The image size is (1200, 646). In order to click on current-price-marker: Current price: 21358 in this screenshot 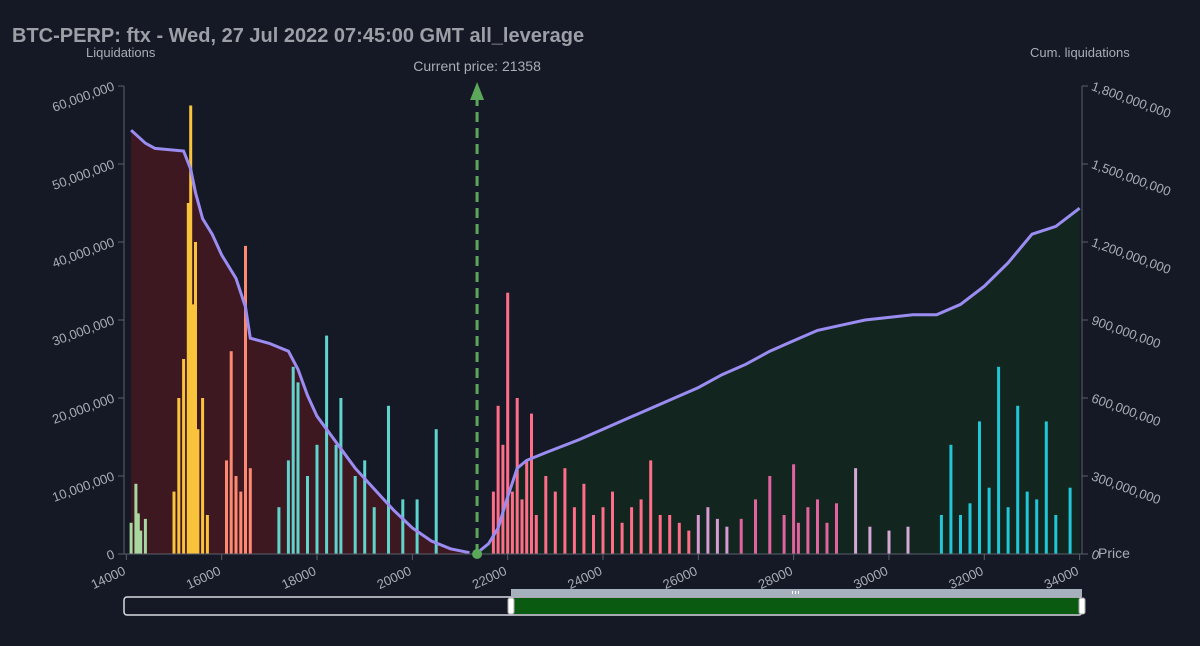, I will do `click(477, 308)`.